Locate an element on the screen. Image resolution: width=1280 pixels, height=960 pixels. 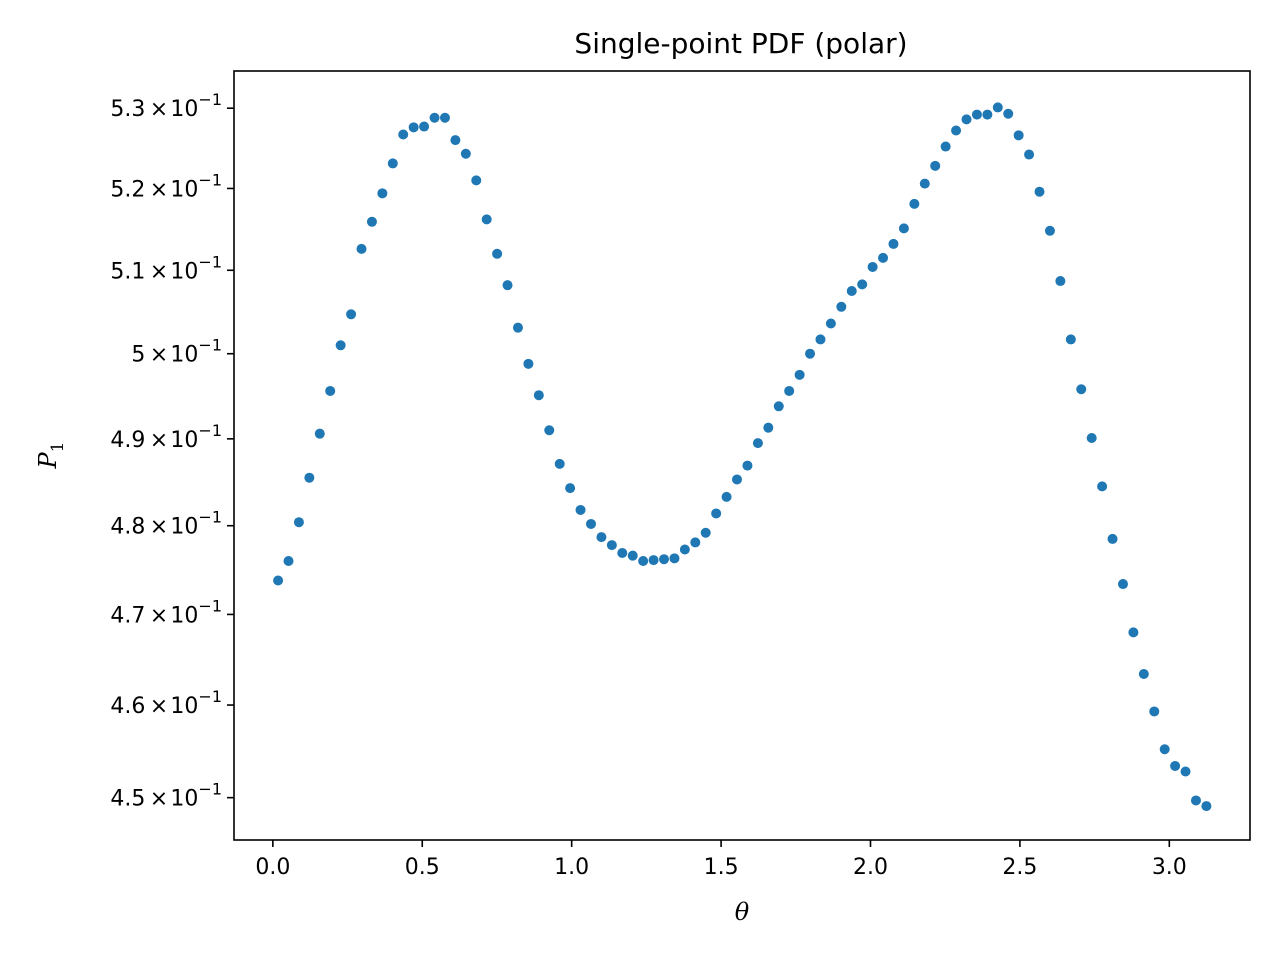
y-tick-label: 5 × 10⁻¹ is located at coordinates (176, 352).